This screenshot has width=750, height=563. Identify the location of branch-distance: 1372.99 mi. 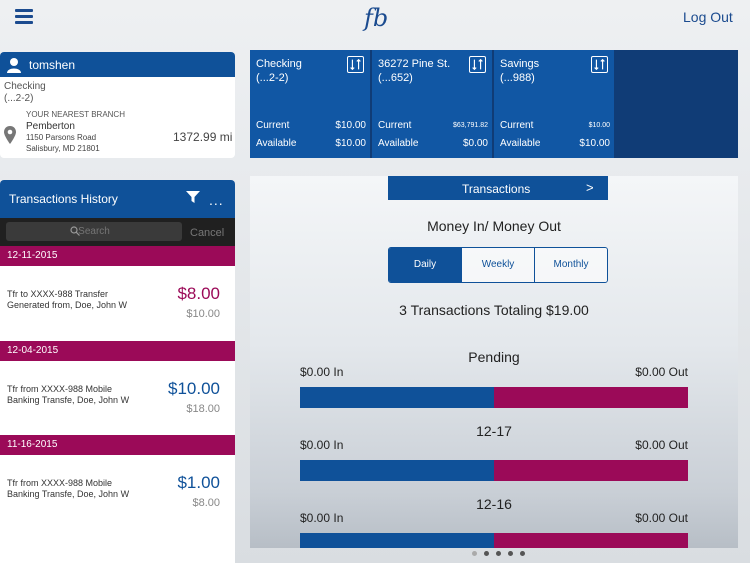
(203, 137).